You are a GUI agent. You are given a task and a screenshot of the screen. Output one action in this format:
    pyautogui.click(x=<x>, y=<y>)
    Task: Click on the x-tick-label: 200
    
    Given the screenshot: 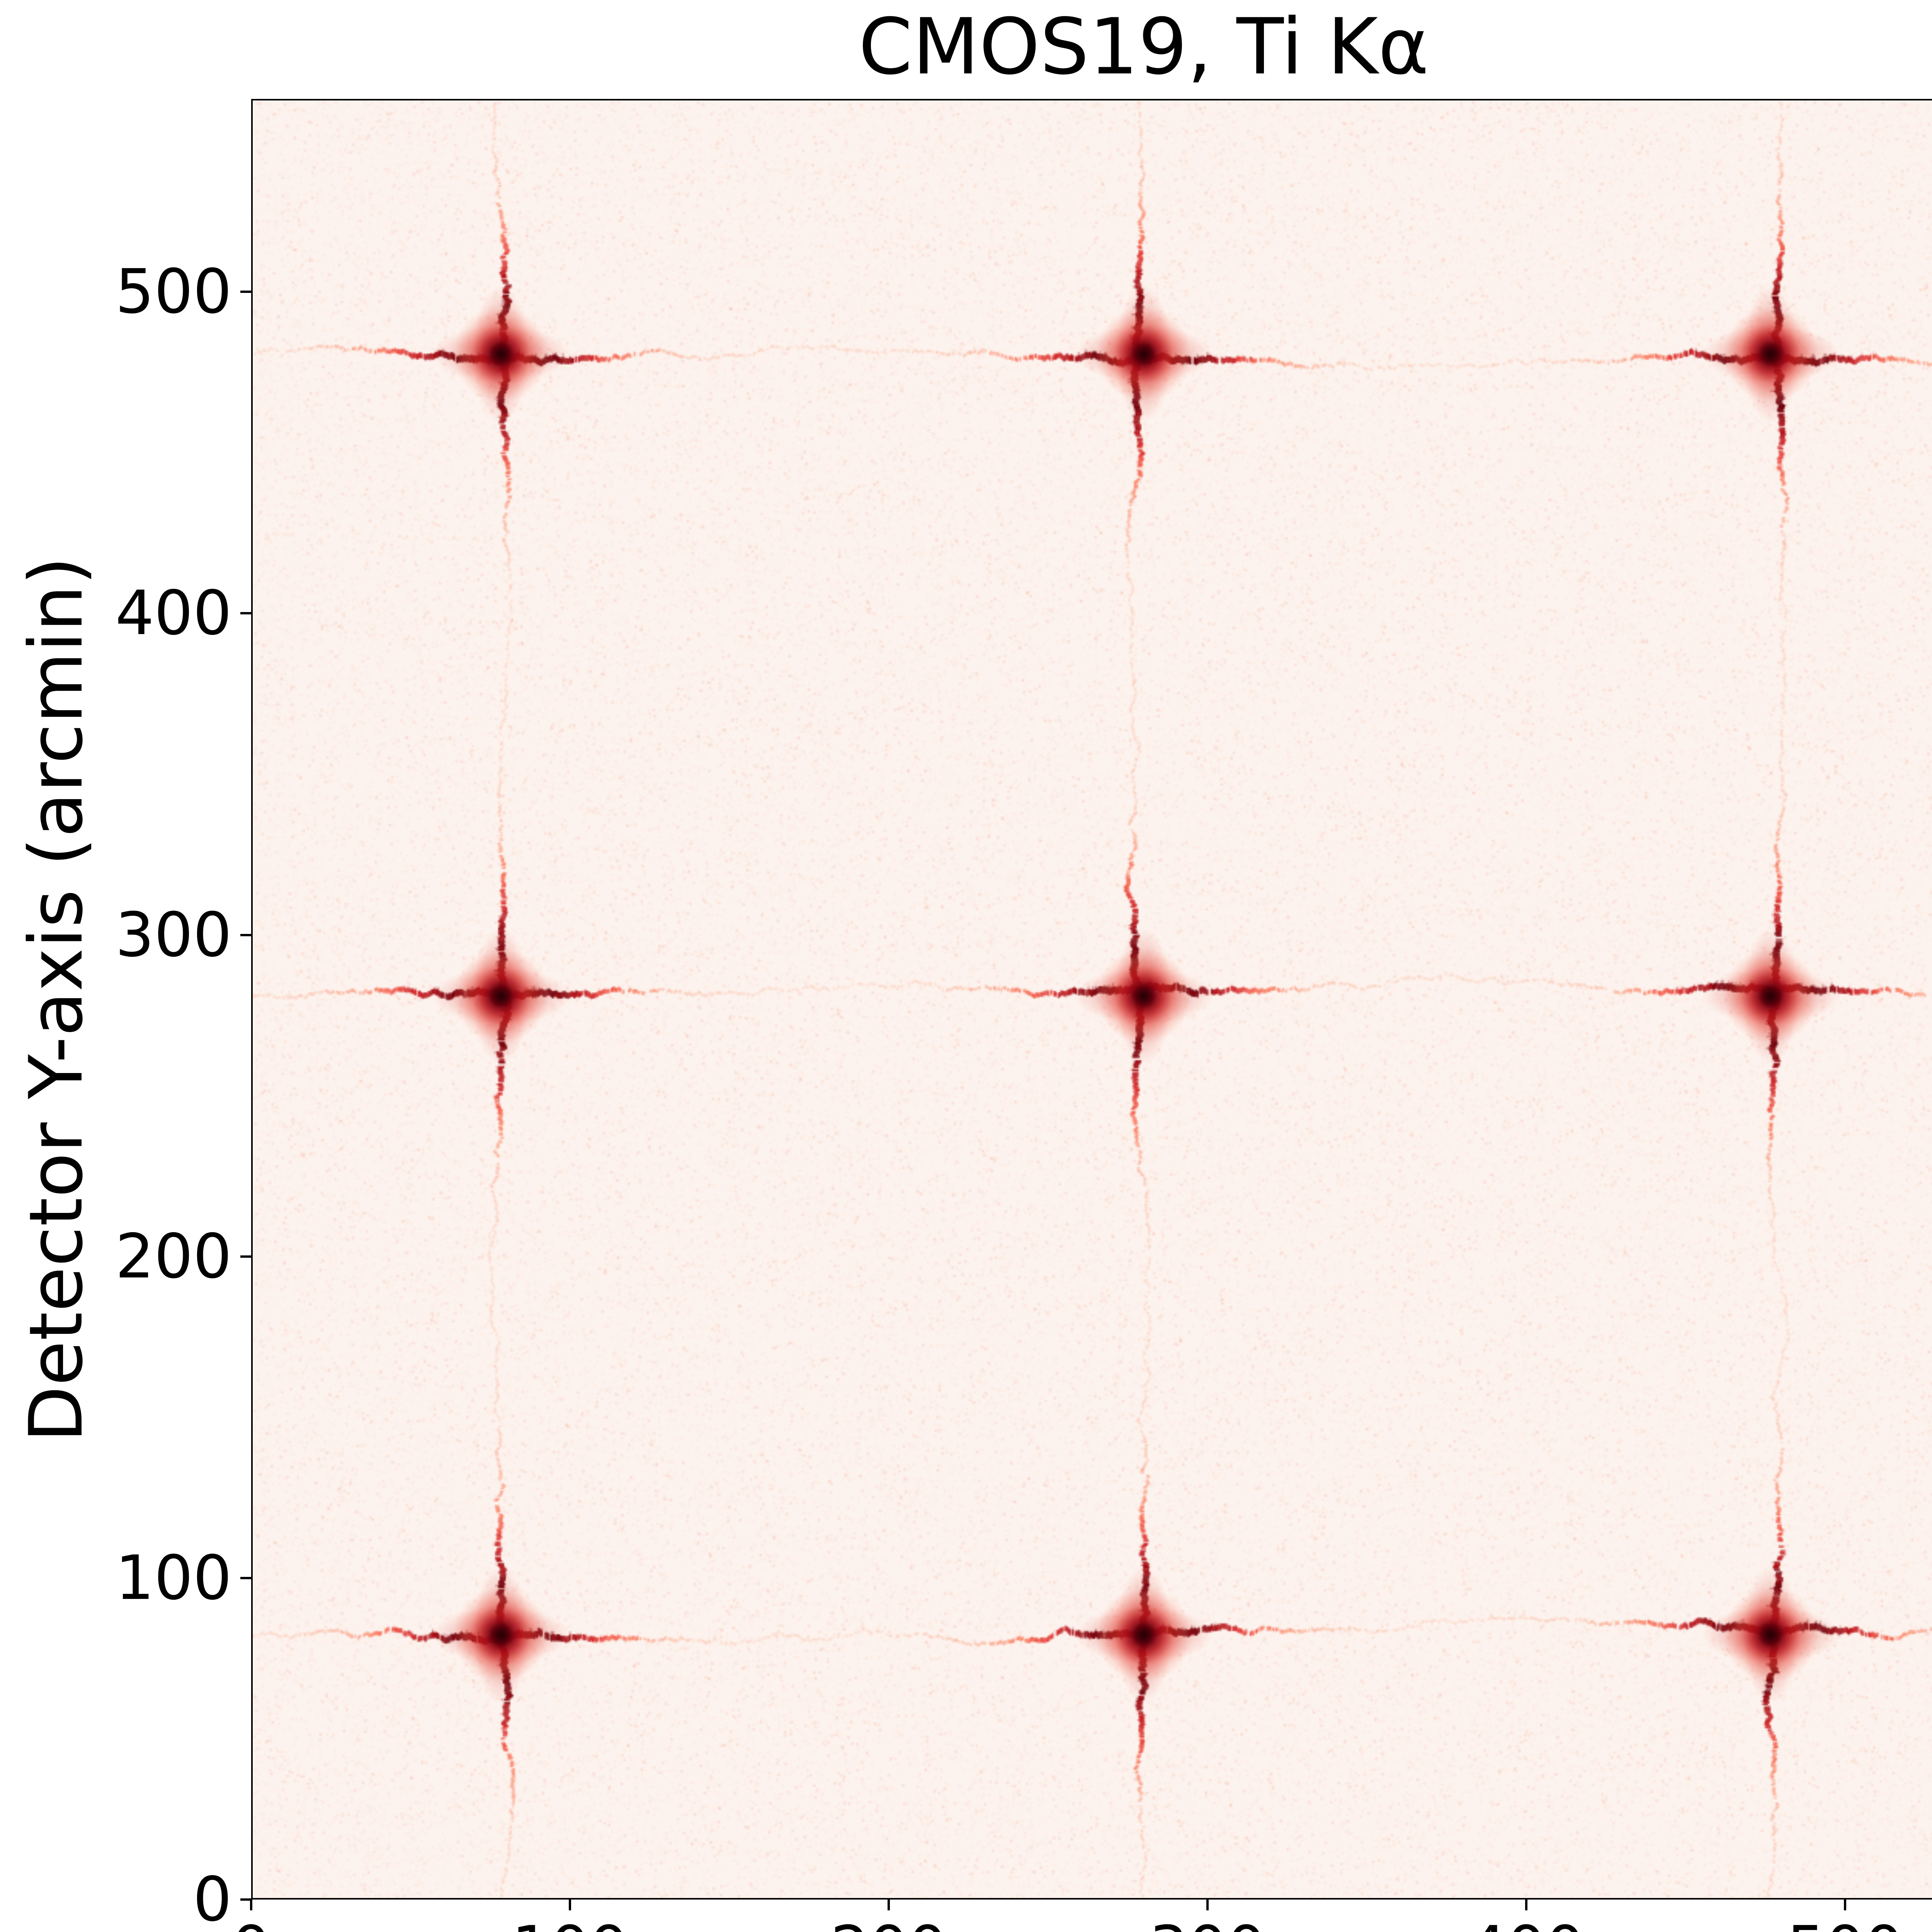 What is the action you would take?
    pyautogui.click(x=889, y=1924)
    